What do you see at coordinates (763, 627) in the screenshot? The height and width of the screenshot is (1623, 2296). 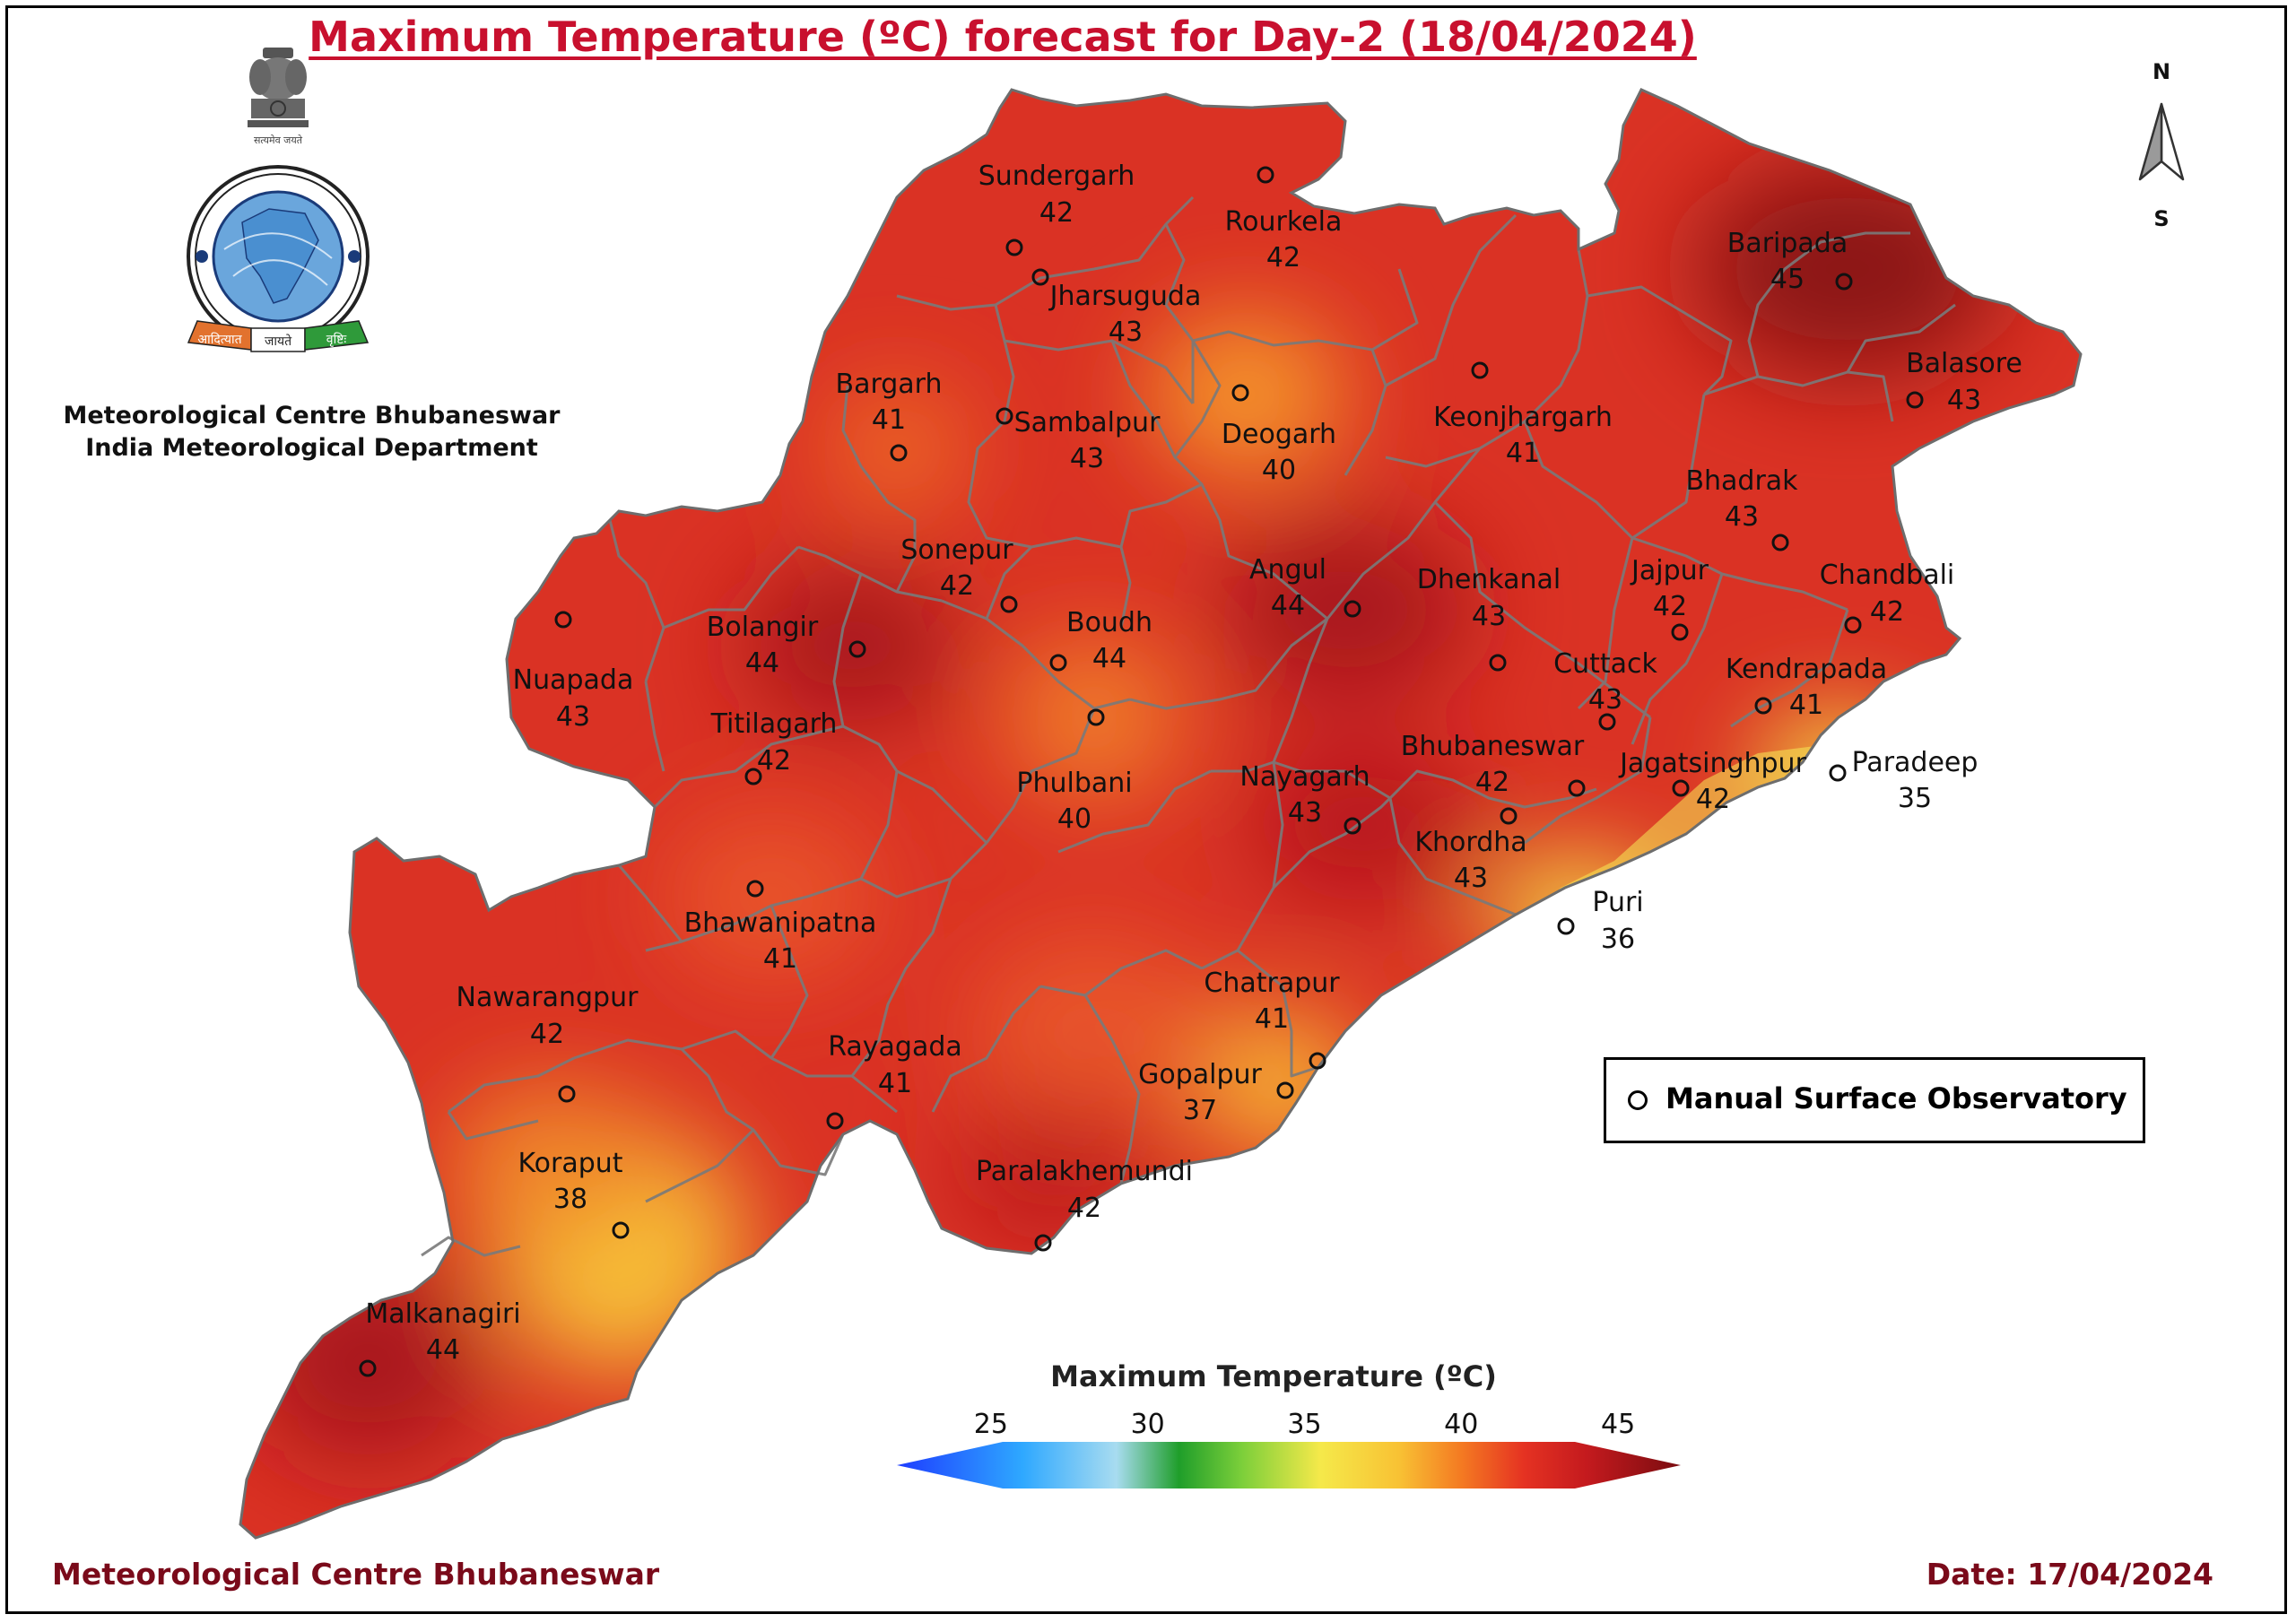 I see `station-name: Bolangir` at bounding box center [763, 627].